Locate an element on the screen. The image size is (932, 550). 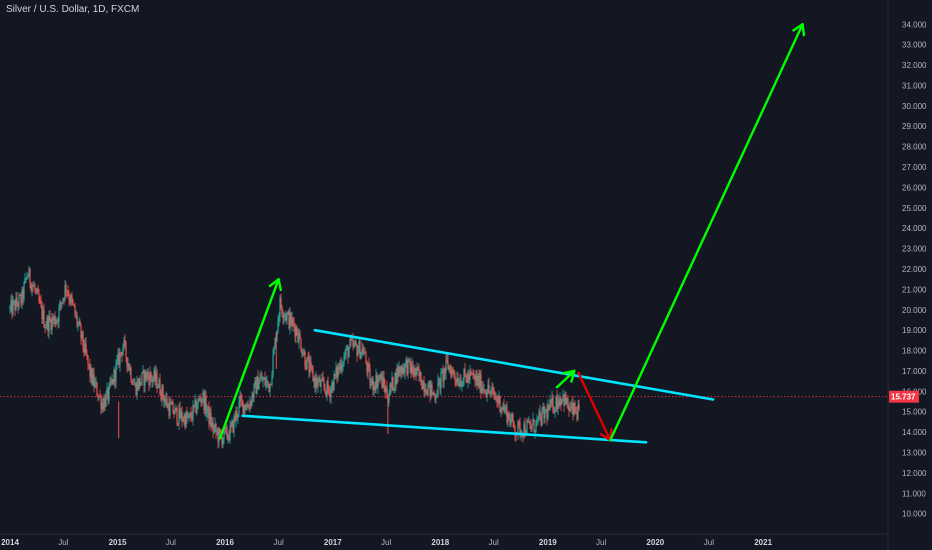
chart-title: Silver / U.S. Dollar, 1D, FXCM is located at coordinates (73, 9).